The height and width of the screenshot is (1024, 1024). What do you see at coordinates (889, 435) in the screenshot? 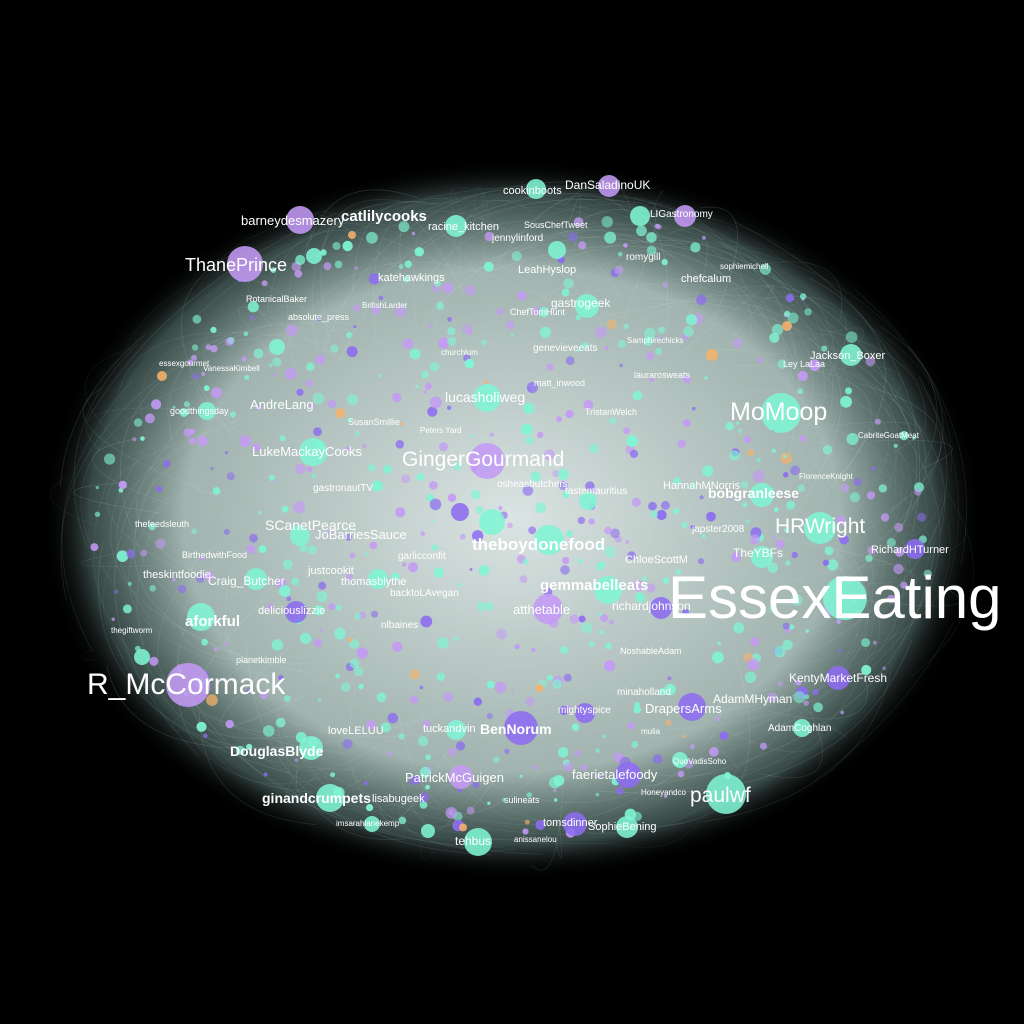
I see `label-cabritegoatmeat: CabriteGoatMeat` at bounding box center [889, 435].